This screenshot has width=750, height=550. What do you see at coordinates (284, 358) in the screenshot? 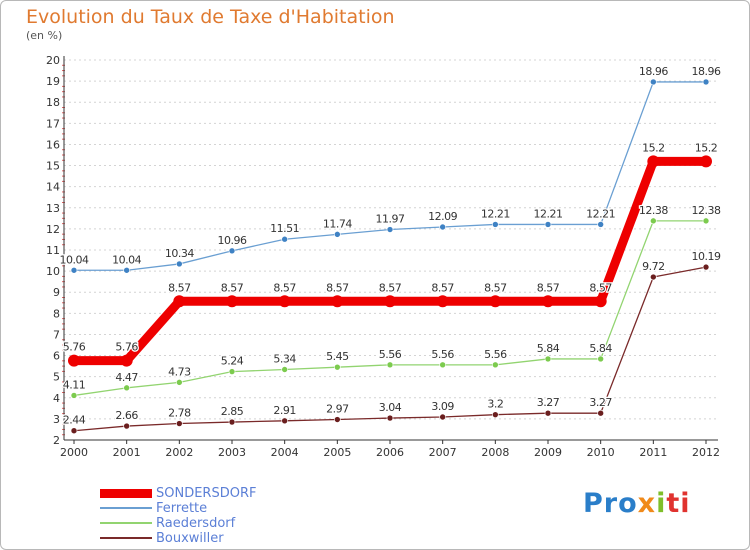
I see `data-label-raedersdorf: 5.34` at bounding box center [284, 358].